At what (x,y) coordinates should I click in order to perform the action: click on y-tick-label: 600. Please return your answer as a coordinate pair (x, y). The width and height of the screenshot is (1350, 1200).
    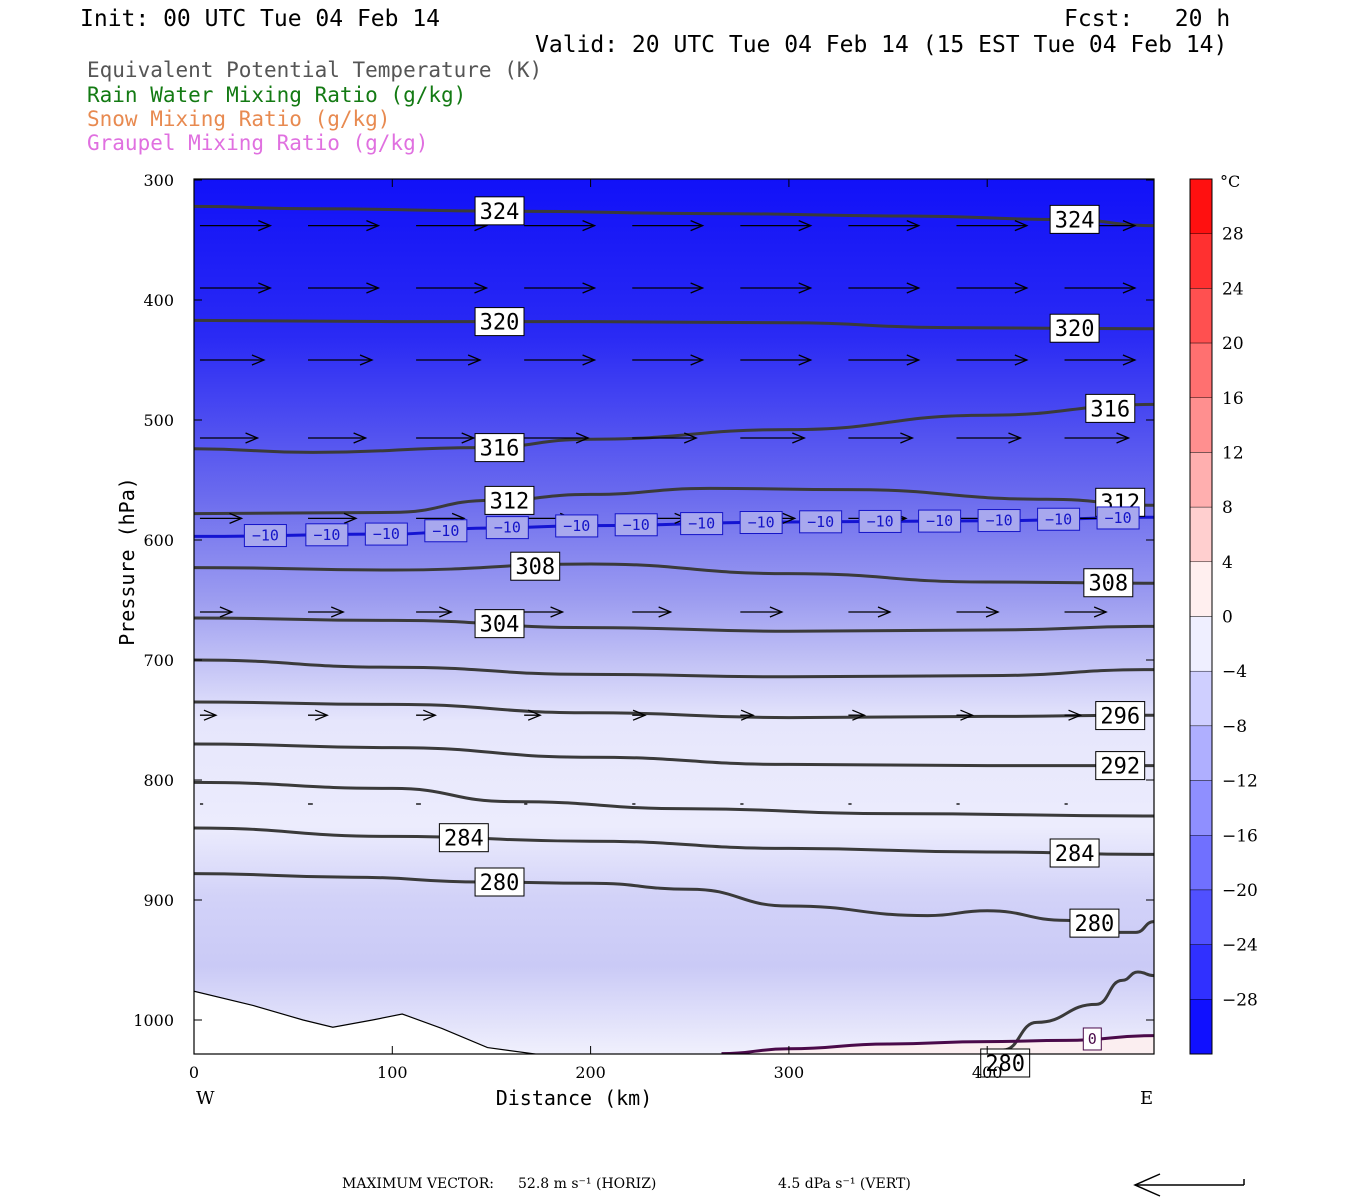
    Looking at the image, I should click on (158, 540).